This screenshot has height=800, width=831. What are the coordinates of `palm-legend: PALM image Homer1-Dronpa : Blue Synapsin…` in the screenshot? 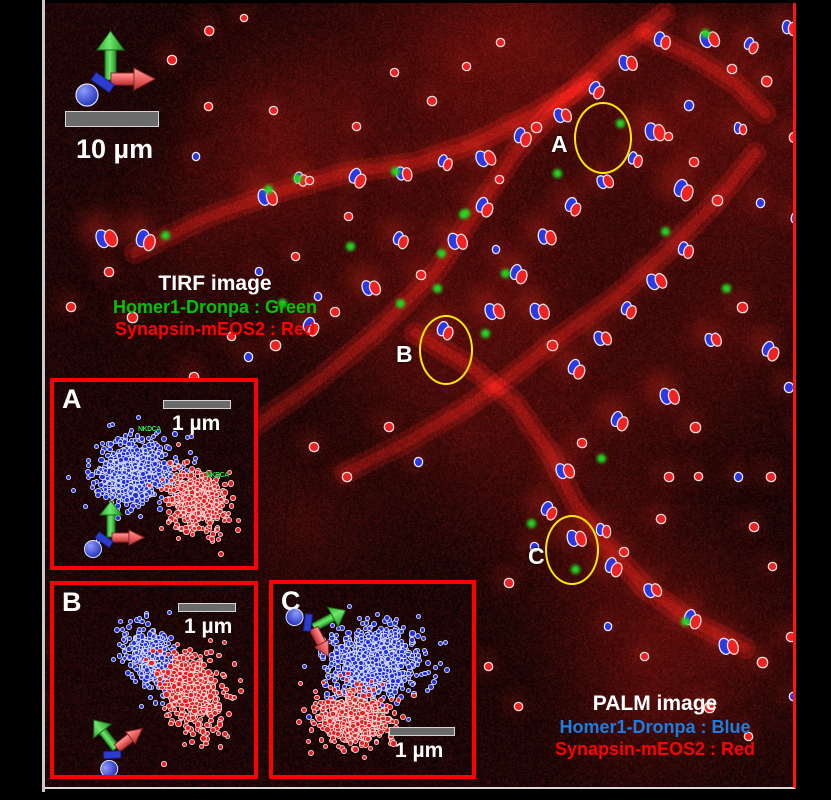 It's located at (655, 726).